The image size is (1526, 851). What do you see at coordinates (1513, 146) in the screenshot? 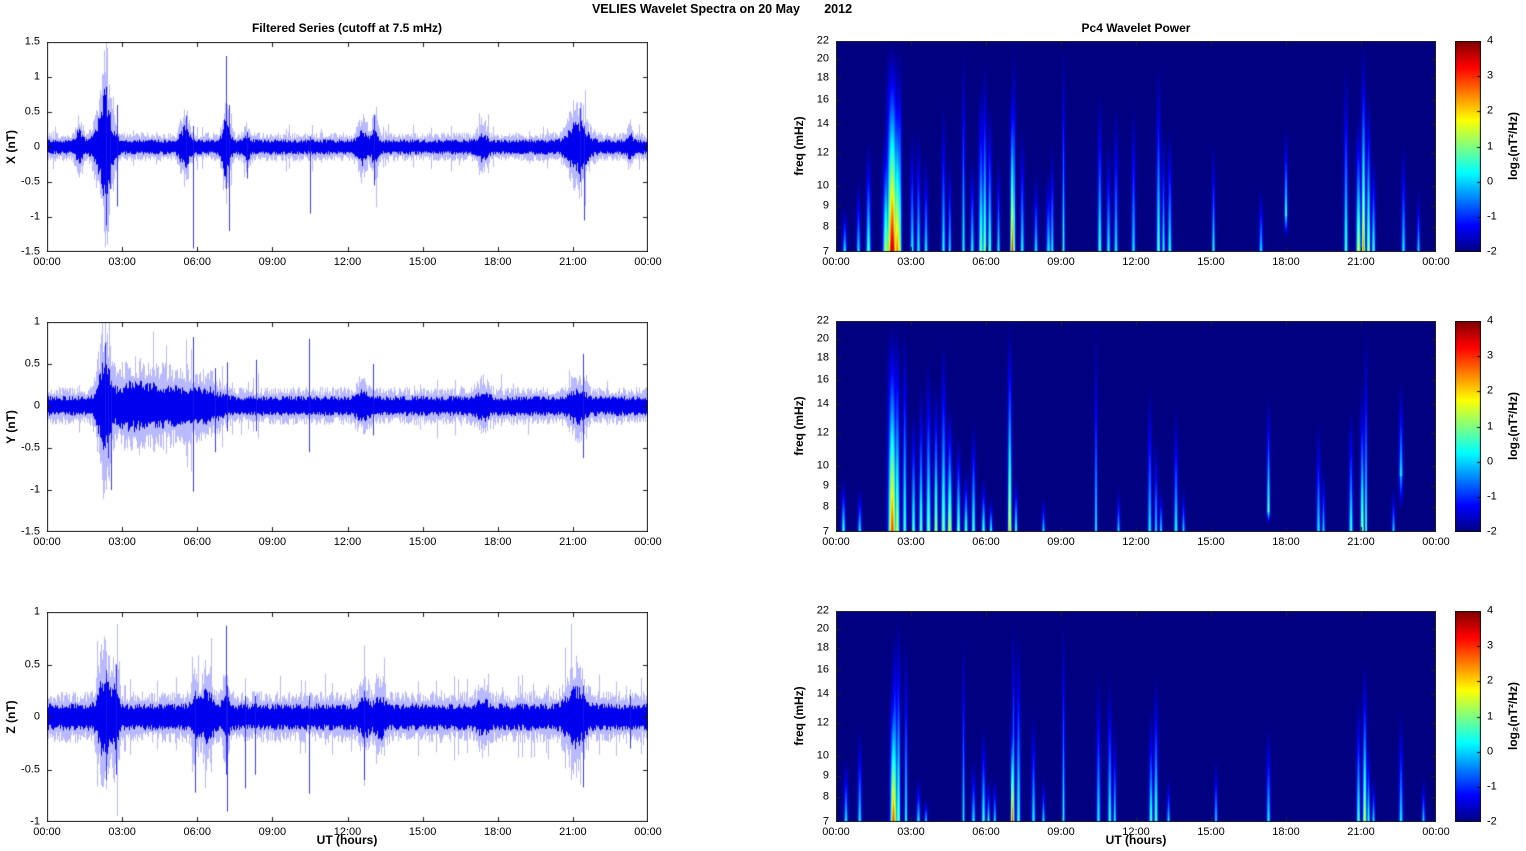
I see `colorbar-label-1: log₂(nT²/Hz)` at bounding box center [1513, 146].